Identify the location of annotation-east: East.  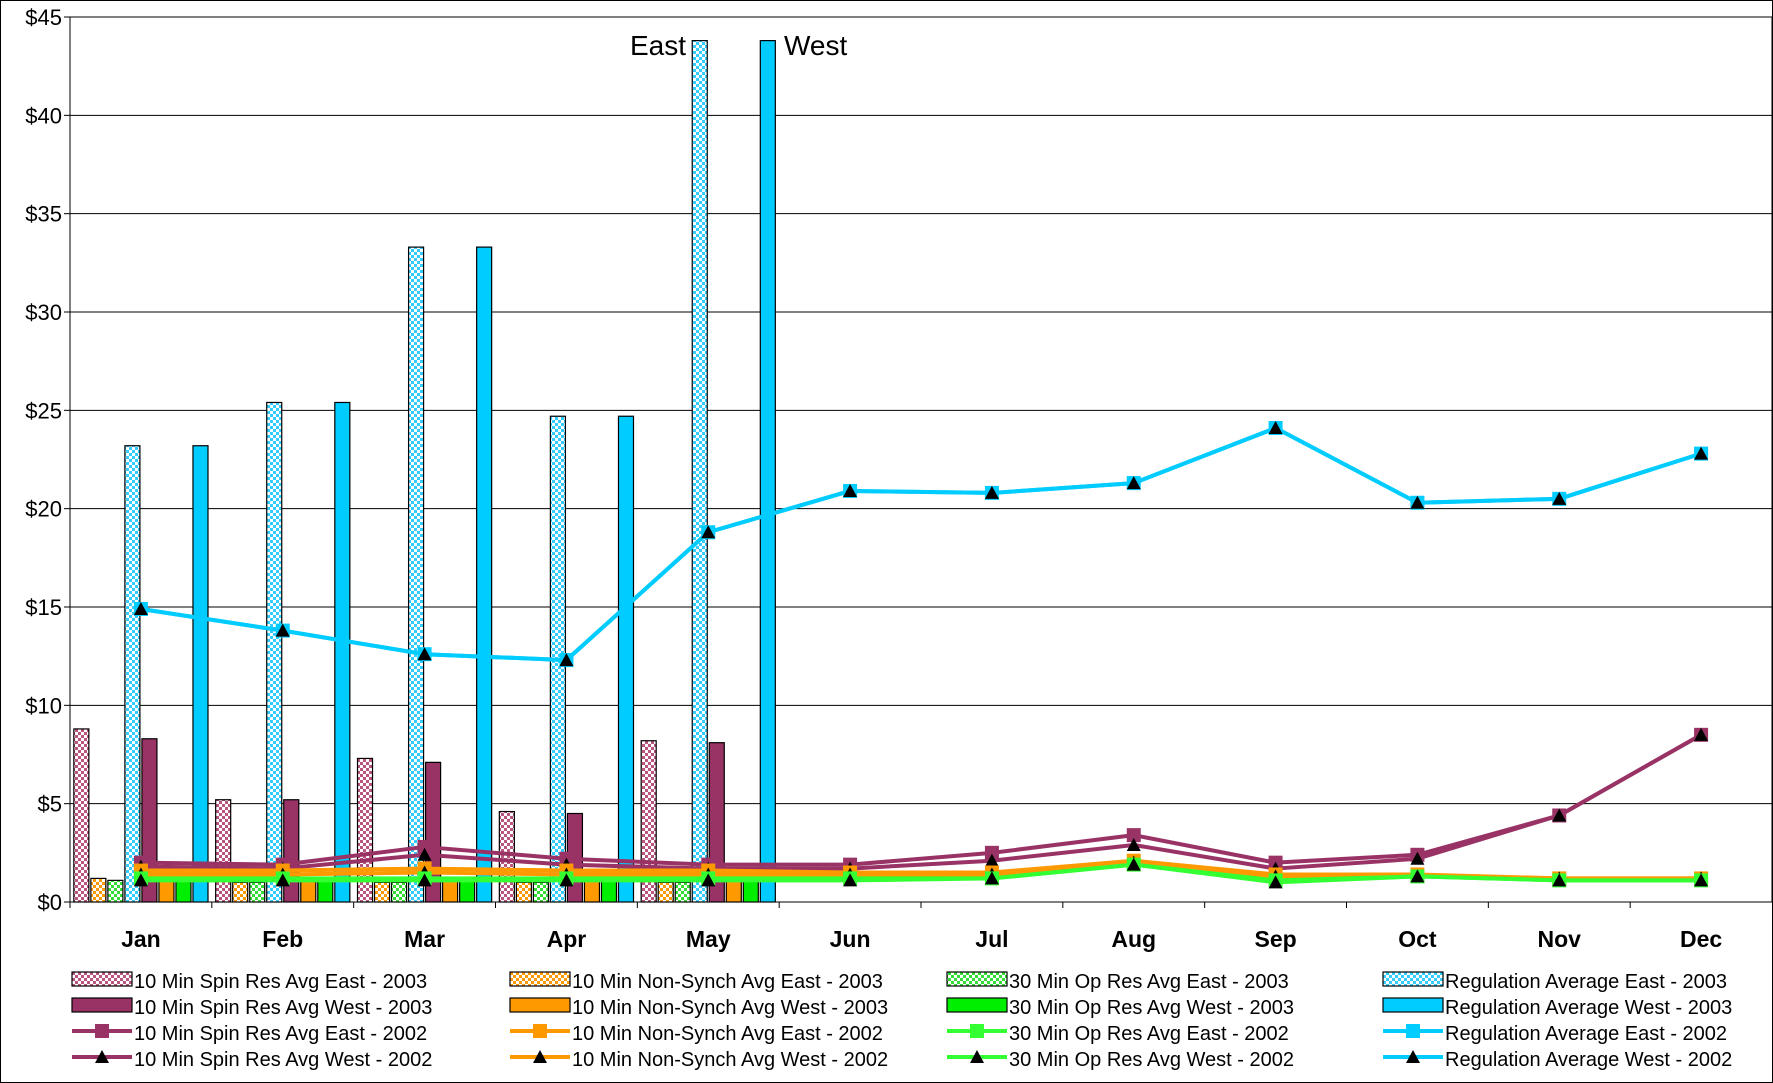
(658, 45).